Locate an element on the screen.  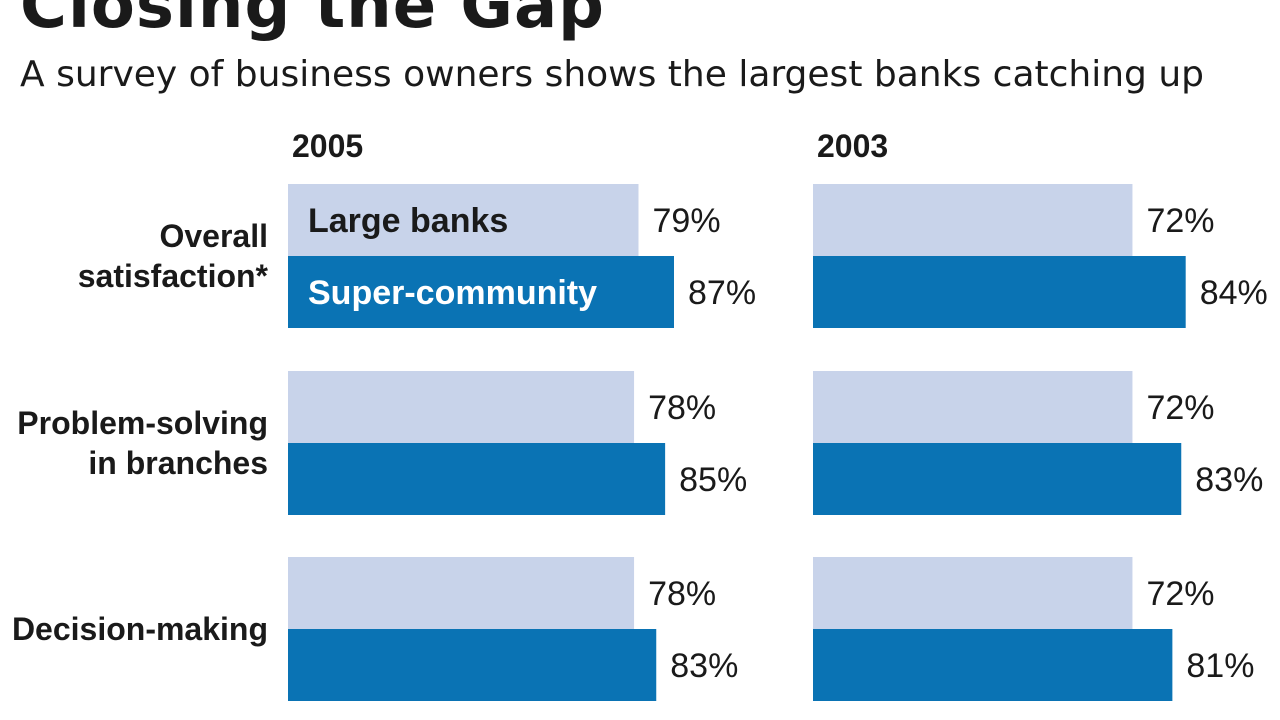
chart-title: Closing the Gap is located at coordinates (312, 21).